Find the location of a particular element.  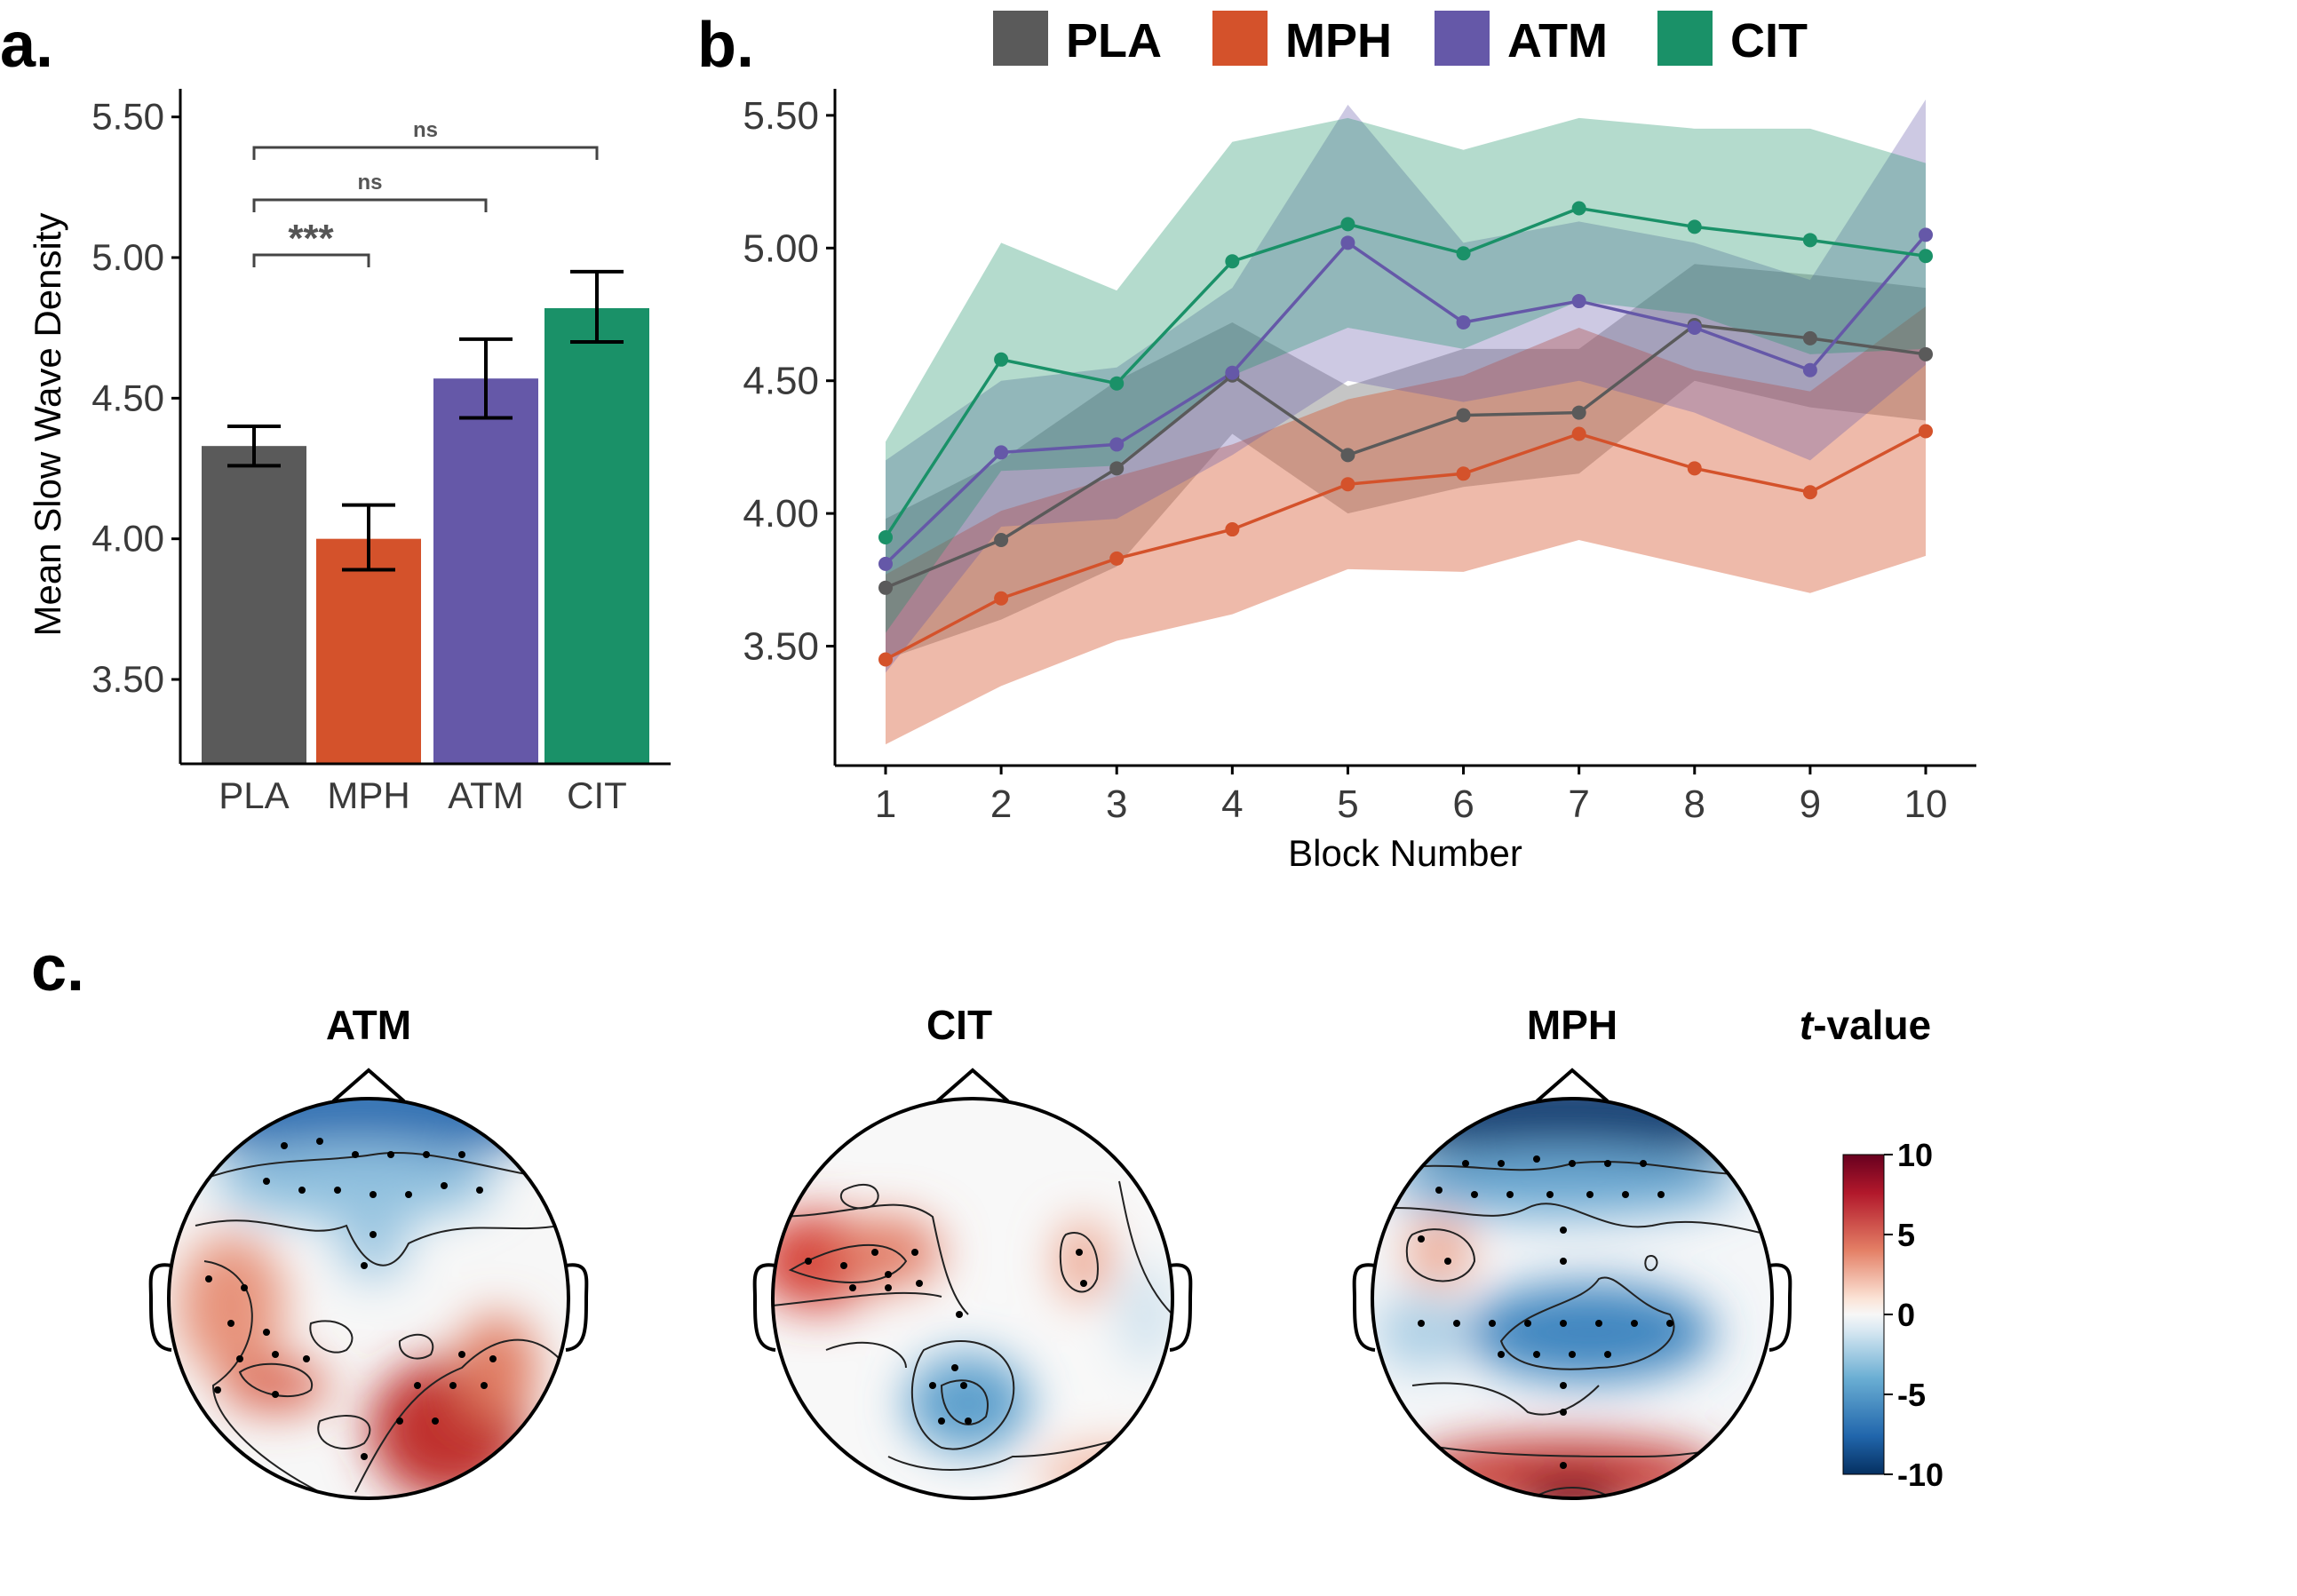

legend-label: ATM is located at coordinates (1558, 40).